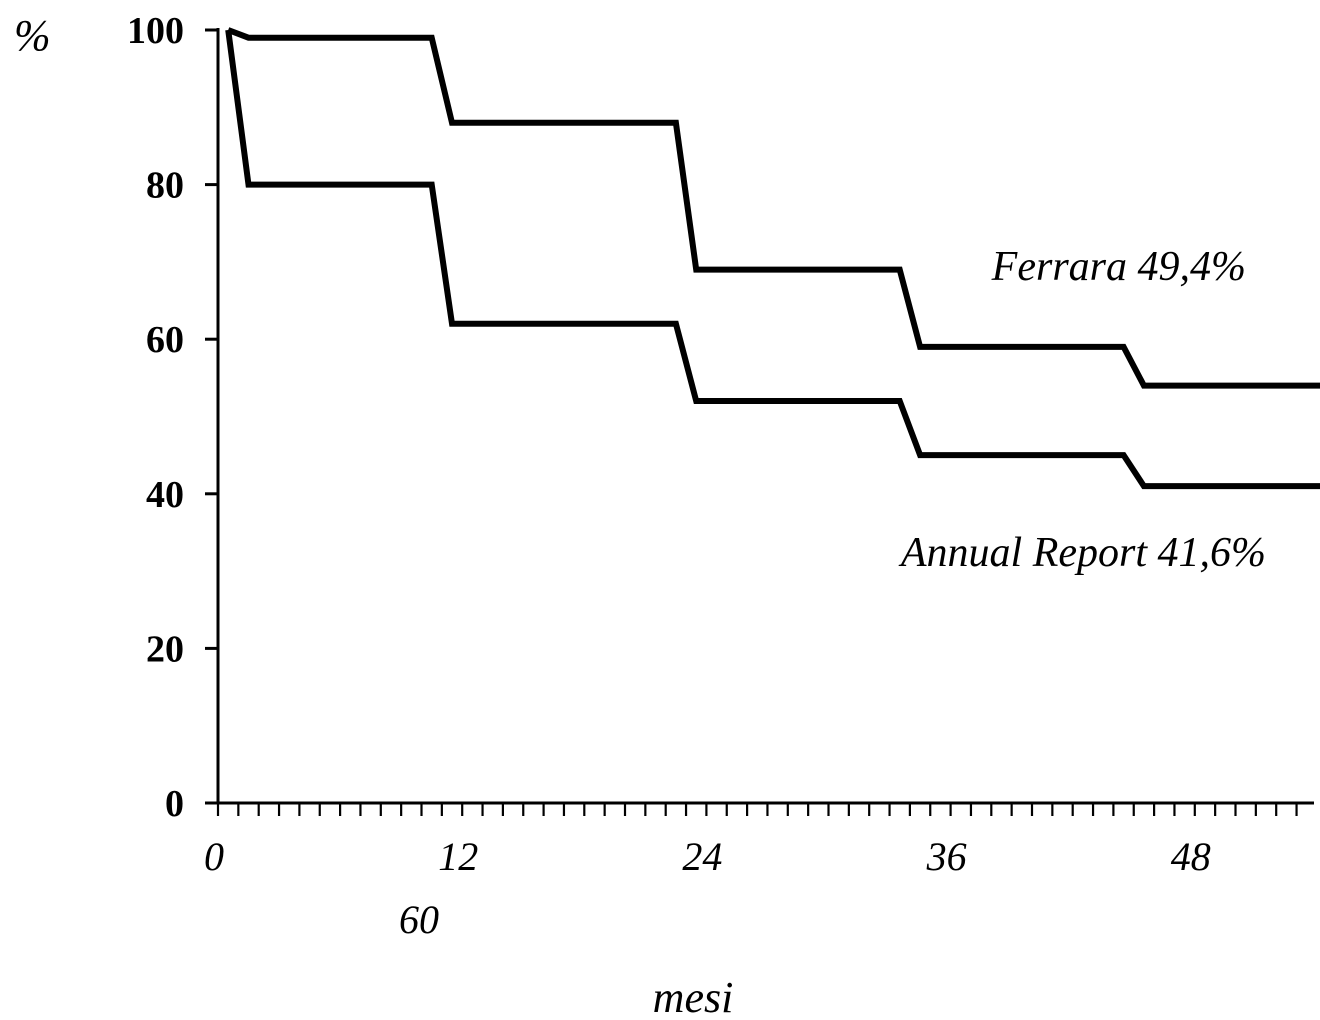 This screenshot has width=1320, height=1020. I want to click on x-tick-label: 36, so click(946, 856).